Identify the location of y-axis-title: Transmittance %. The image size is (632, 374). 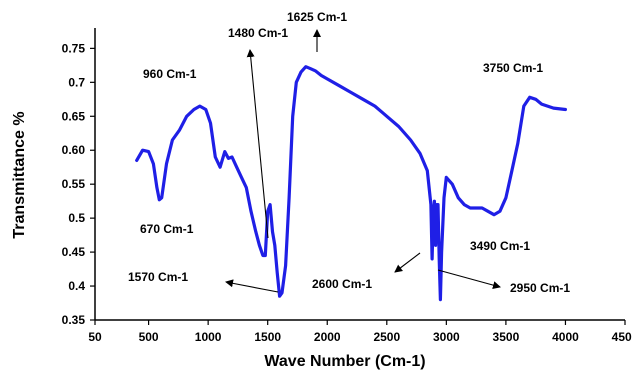
(19, 174).